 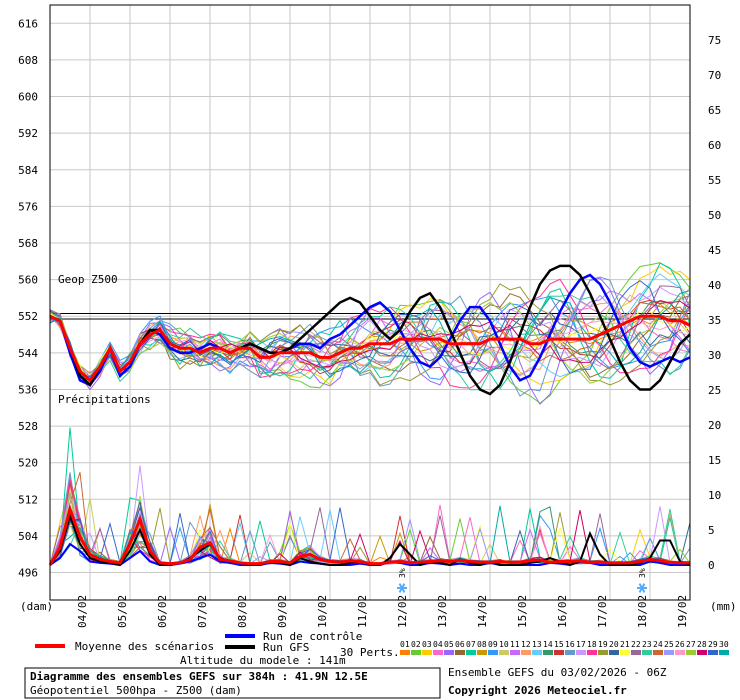 I want to click on right-tick-label: 75, so click(x=714, y=40).